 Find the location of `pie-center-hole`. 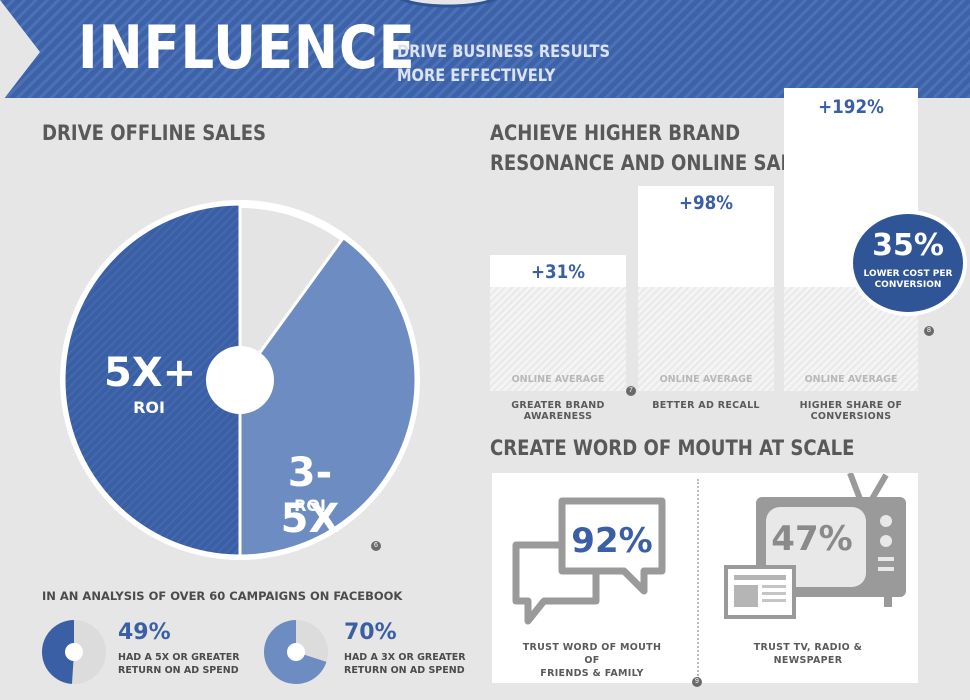

pie-center-hole is located at coordinates (240, 380).